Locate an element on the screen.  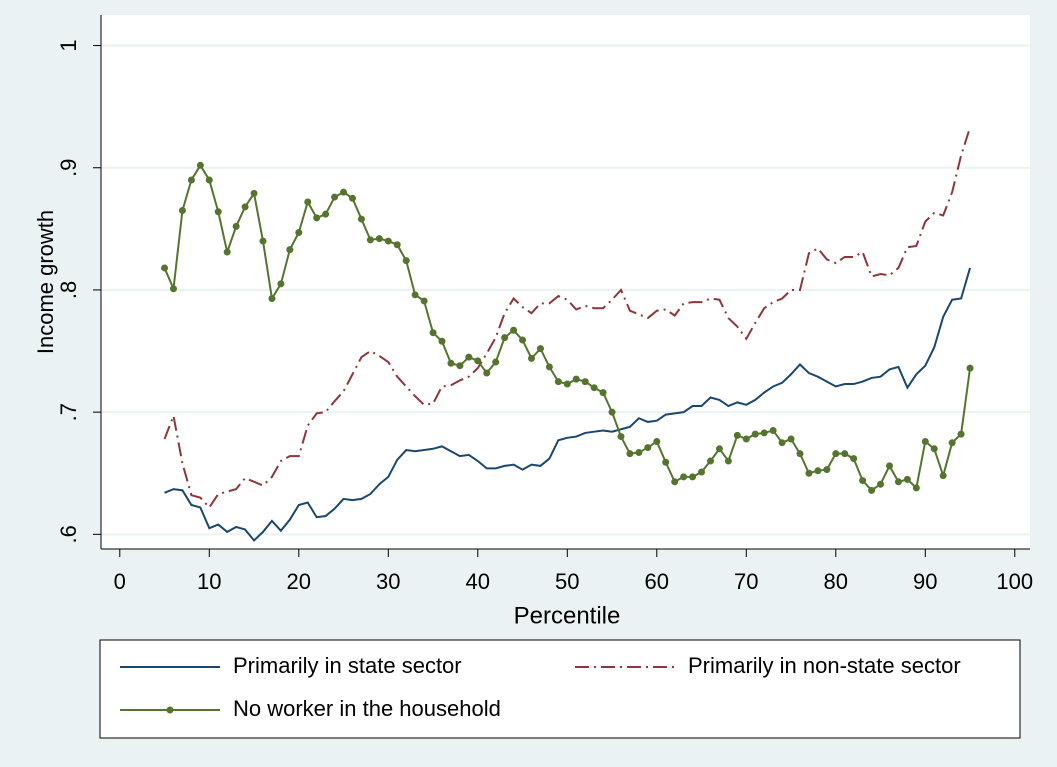
x-tick-label: 20 is located at coordinates (299, 581).